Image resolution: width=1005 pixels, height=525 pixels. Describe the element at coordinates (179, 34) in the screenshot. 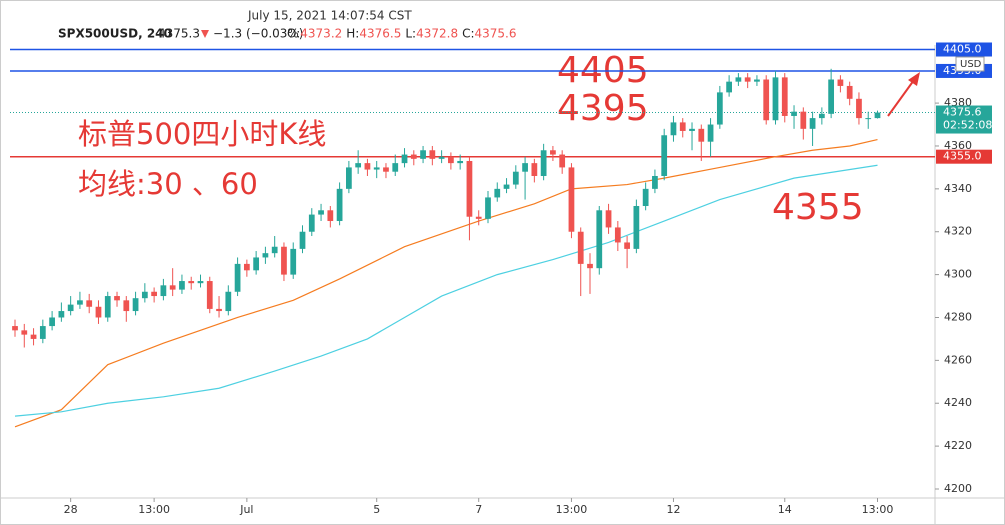

I see `last-price: 4375.3` at that location.